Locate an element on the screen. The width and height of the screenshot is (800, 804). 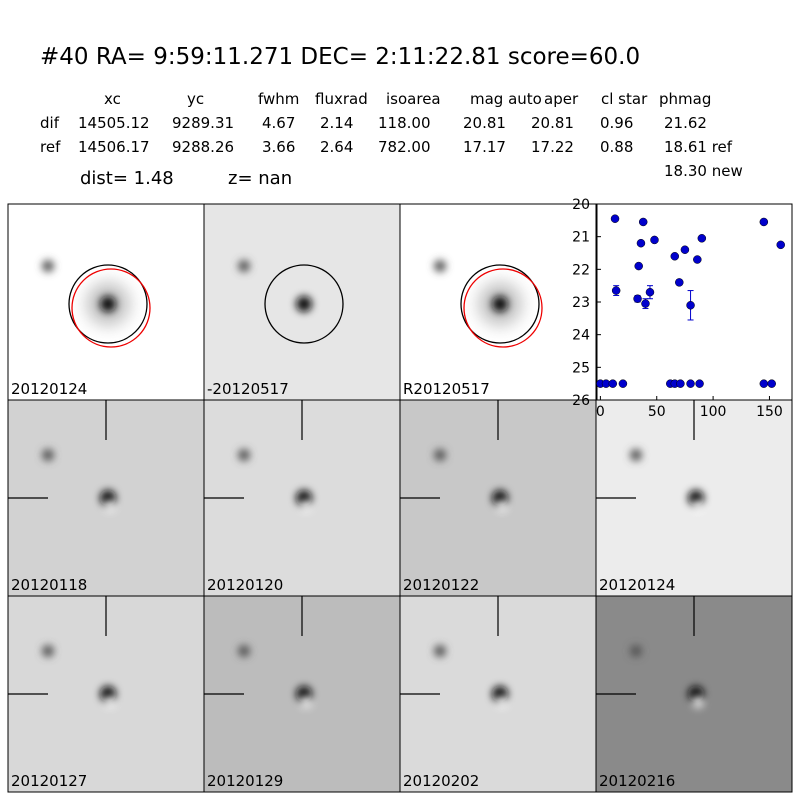
table-cell: 14506.17 is located at coordinates (114, 147).